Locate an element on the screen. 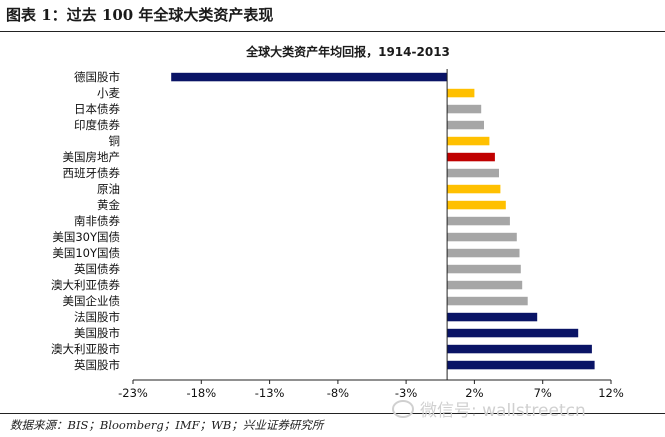 This screenshot has height=437, width=665. bottom-rule is located at coordinates (332, 413).